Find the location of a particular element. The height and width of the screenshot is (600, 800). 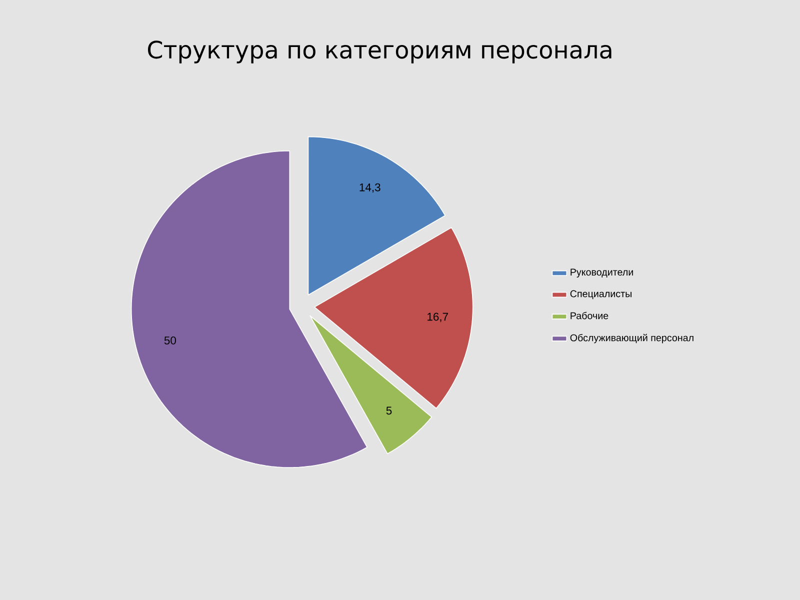

legend-label: Обслуживающий персонал is located at coordinates (632, 339).